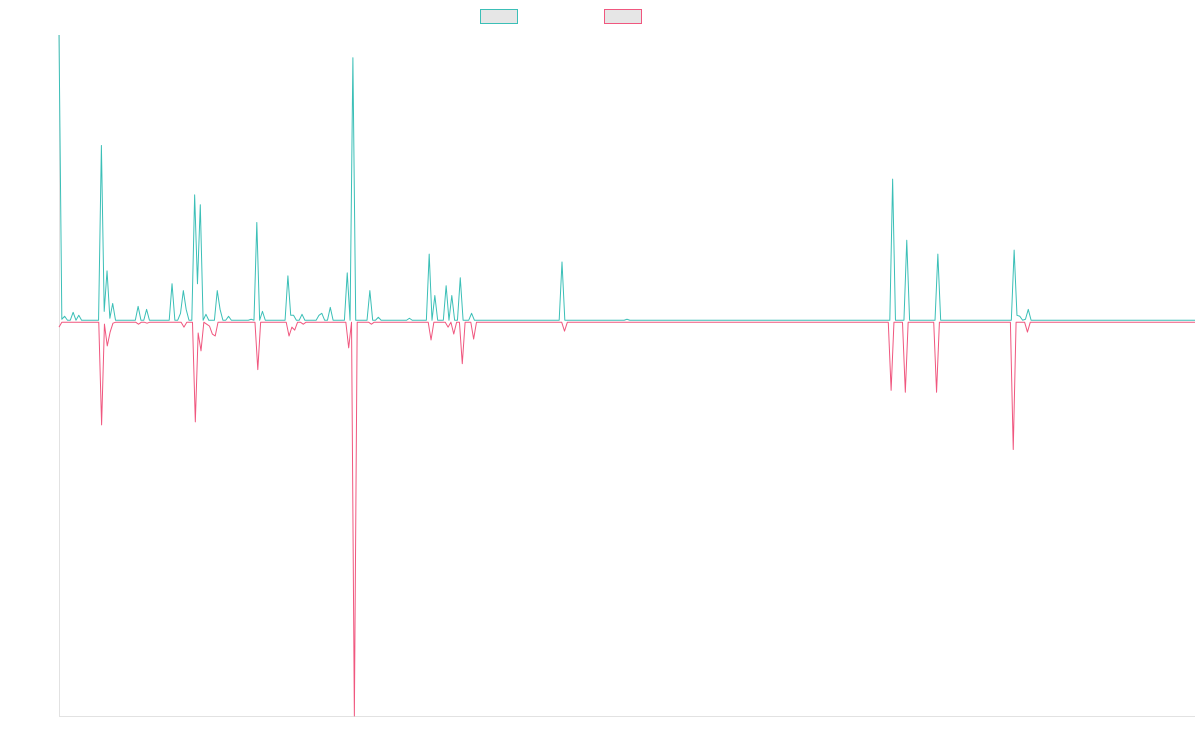 The image size is (1200, 750). I want to click on legend, so click(600, 18).